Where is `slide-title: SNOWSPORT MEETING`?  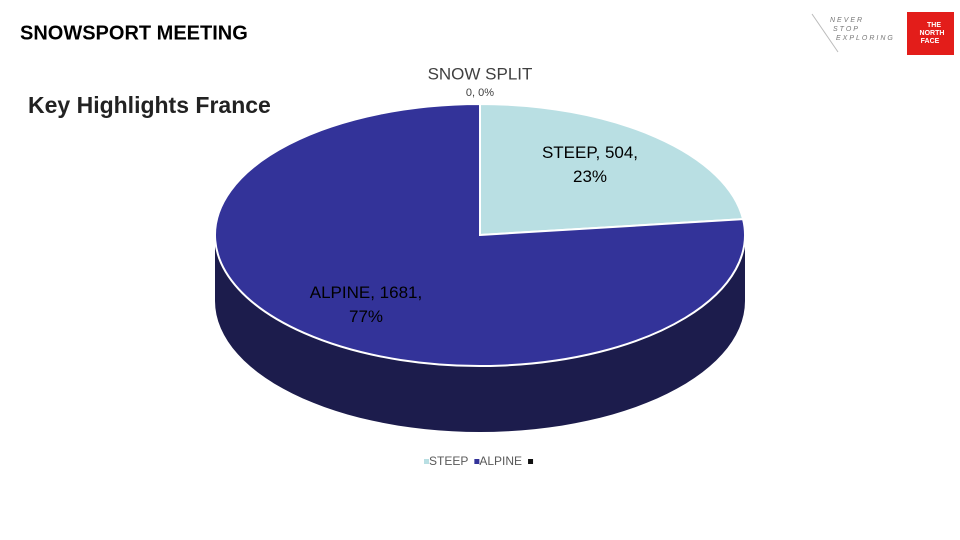 slide-title: SNOWSPORT MEETING is located at coordinates (134, 33).